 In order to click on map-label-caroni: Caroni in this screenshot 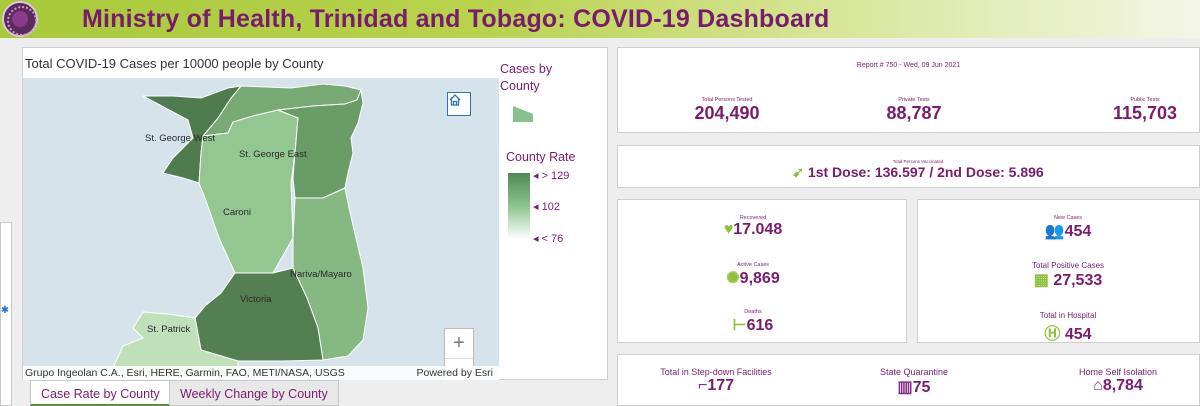, I will do `click(237, 212)`.